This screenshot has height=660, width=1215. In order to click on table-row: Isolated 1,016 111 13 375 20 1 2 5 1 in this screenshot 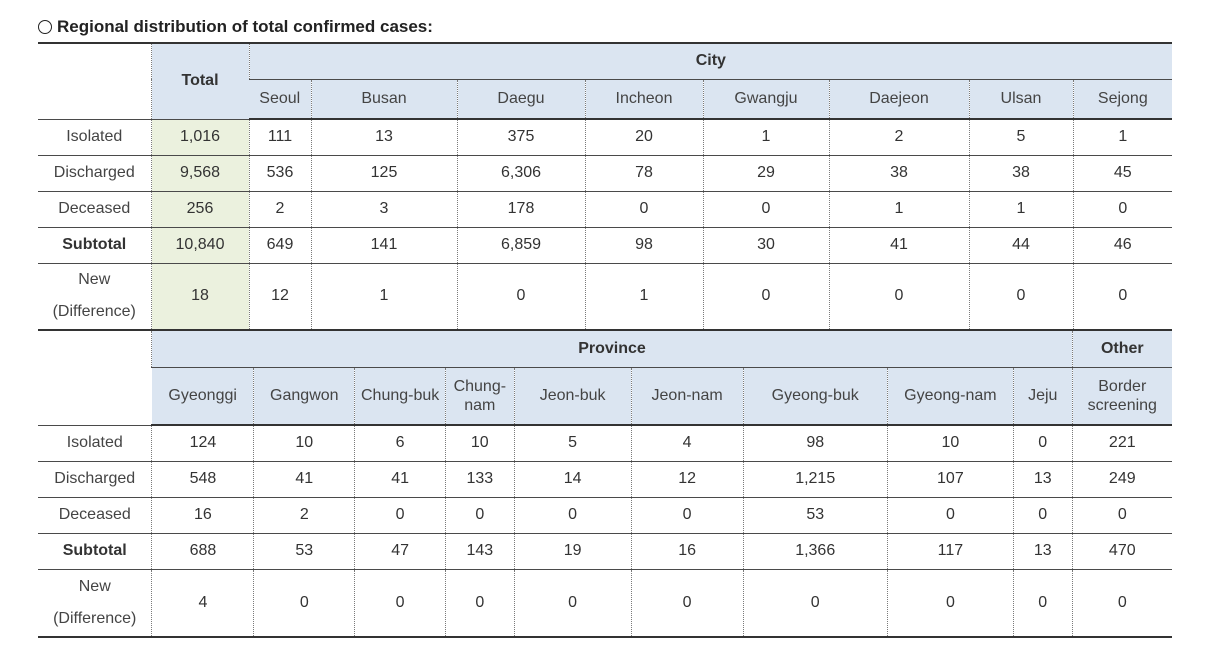, I will do `click(605, 137)`.